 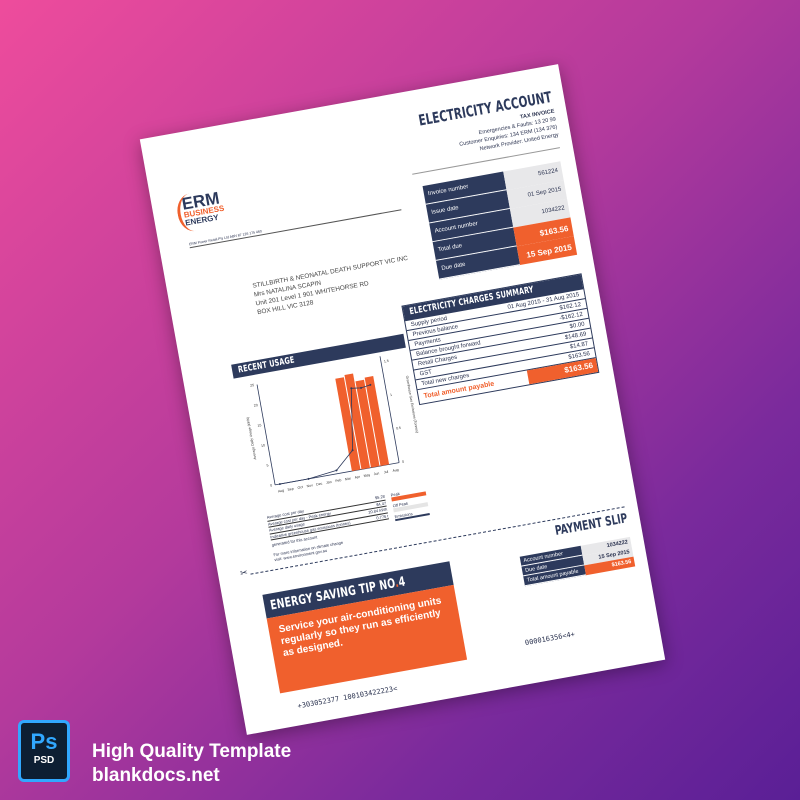 What do you see at coordinates (156, 775) in the screenshot?
I see `branding-site: blankdocs.net` at bounding box center [156, 775].